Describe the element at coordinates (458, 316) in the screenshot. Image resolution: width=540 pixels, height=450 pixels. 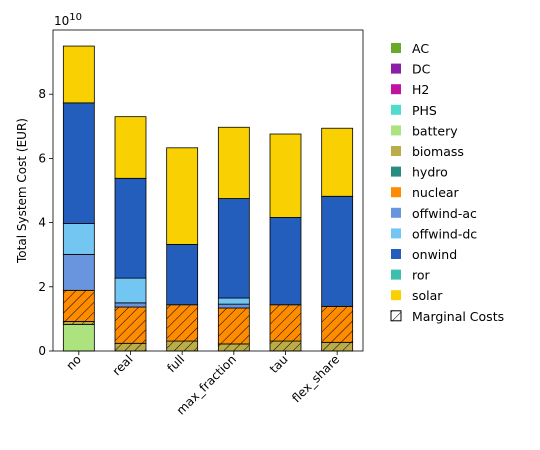
I see `legend-label-marginal-costs: Marginal Costs` at that location.